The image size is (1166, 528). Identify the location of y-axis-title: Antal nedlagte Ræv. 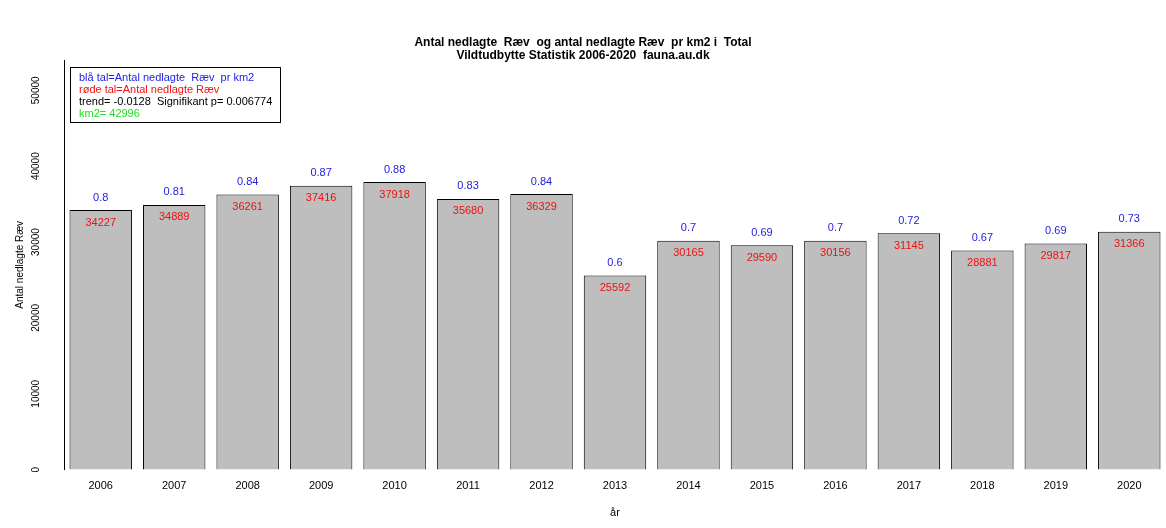
(19, 264).